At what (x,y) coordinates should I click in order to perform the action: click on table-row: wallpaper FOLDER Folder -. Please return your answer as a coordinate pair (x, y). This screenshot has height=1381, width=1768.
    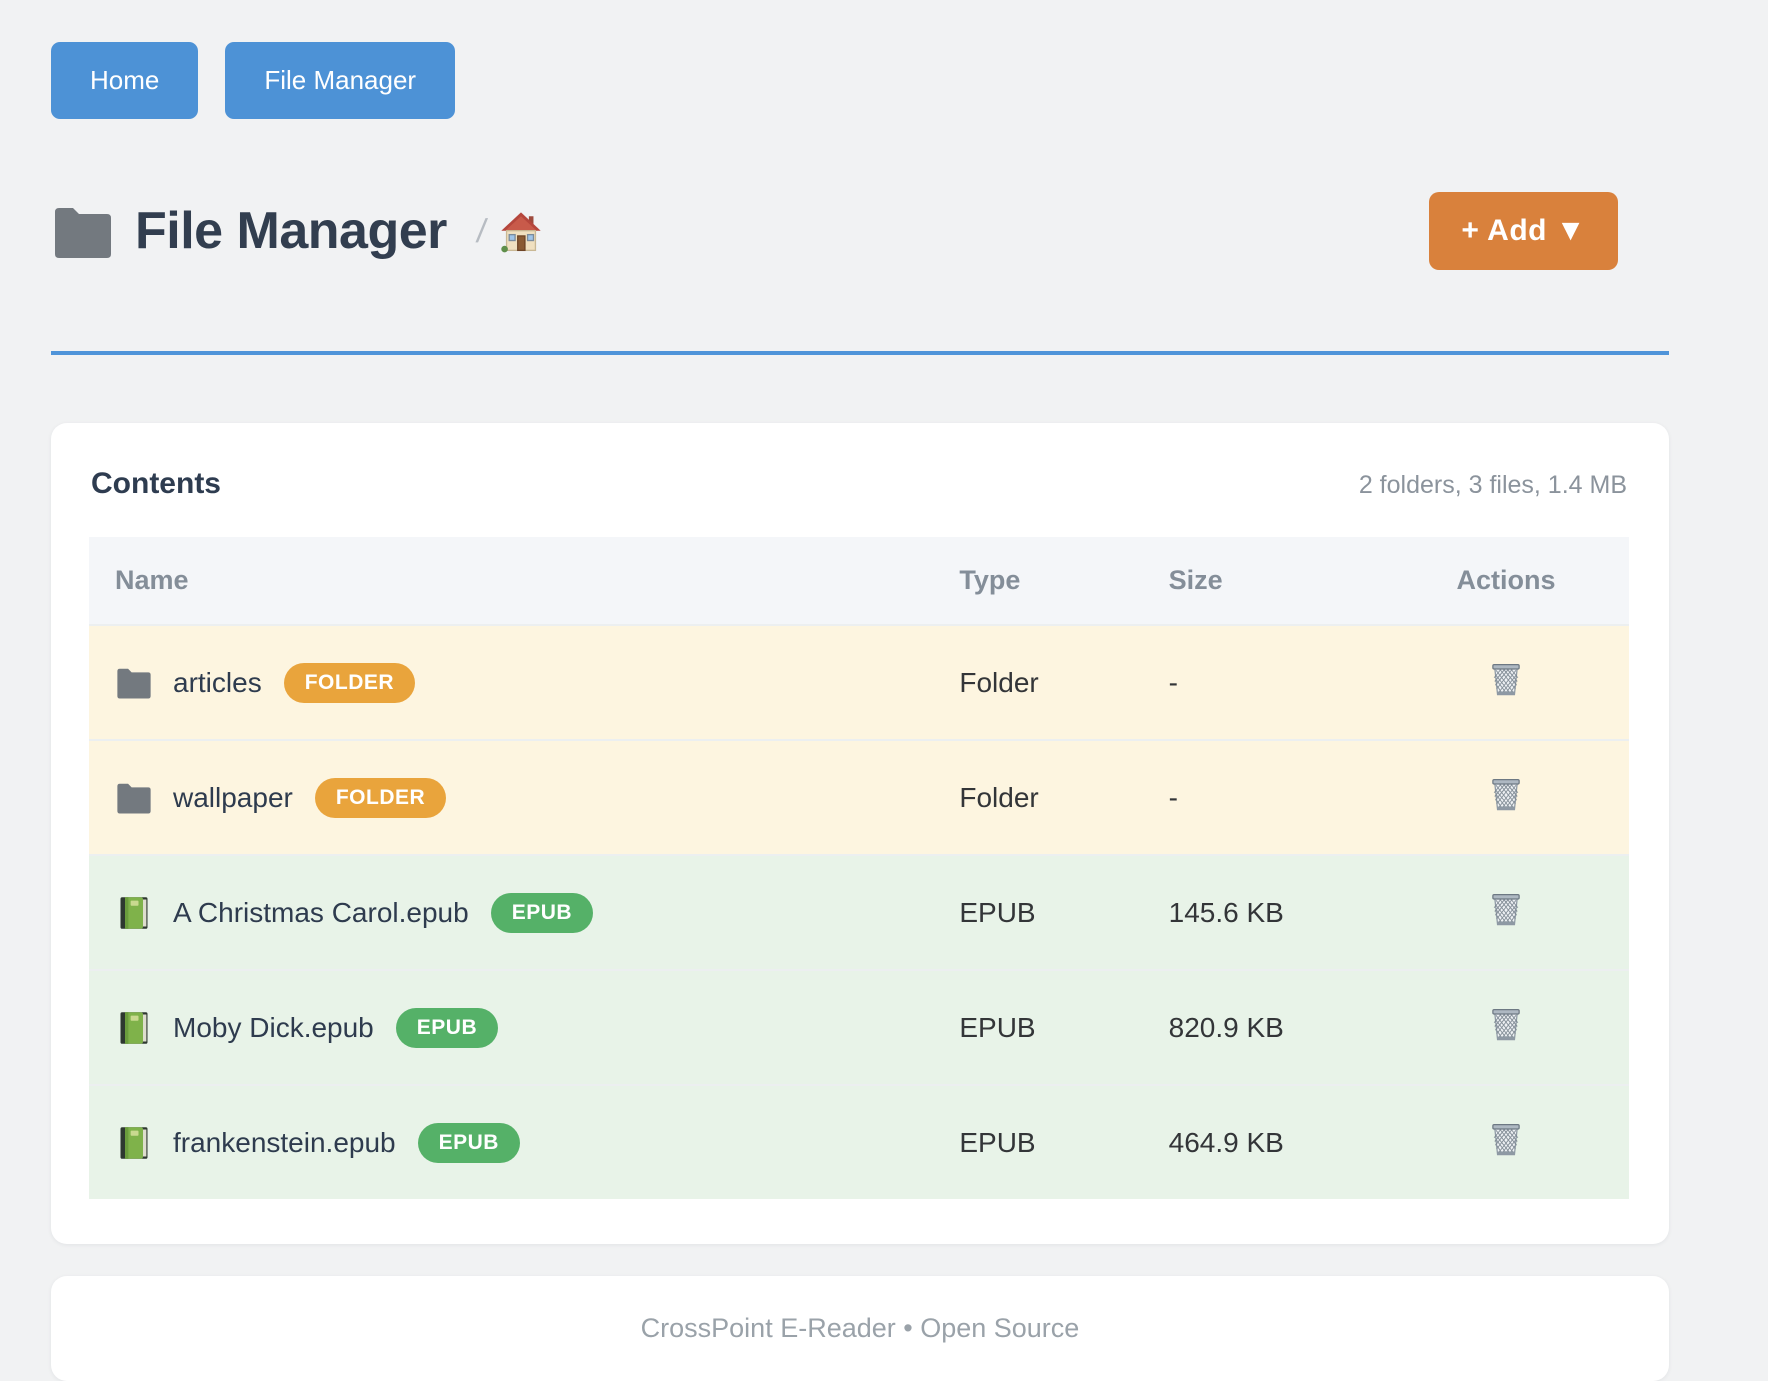
    Looking at the image, I should click on (859, 797).